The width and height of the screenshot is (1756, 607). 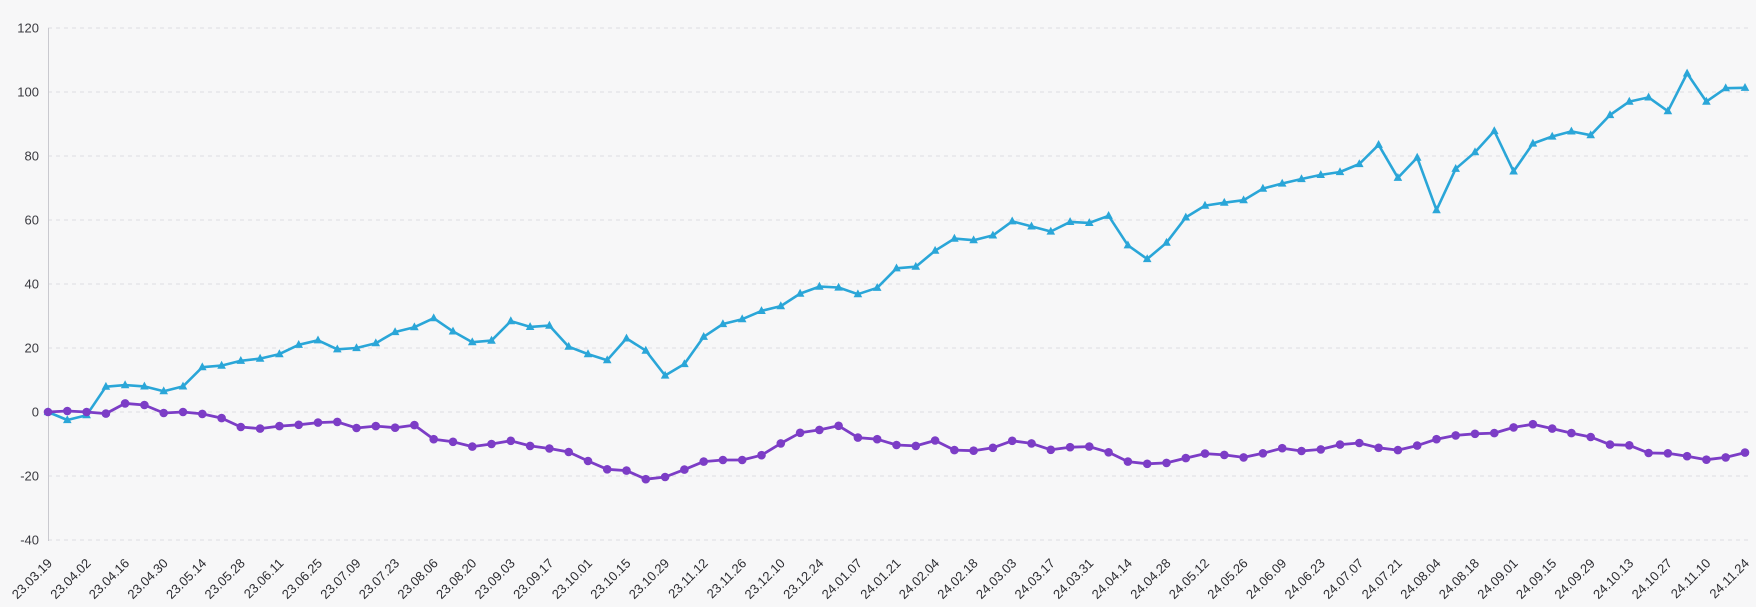 I want to click on y-axis-tick-label: 80, so click(x=32, y=156).